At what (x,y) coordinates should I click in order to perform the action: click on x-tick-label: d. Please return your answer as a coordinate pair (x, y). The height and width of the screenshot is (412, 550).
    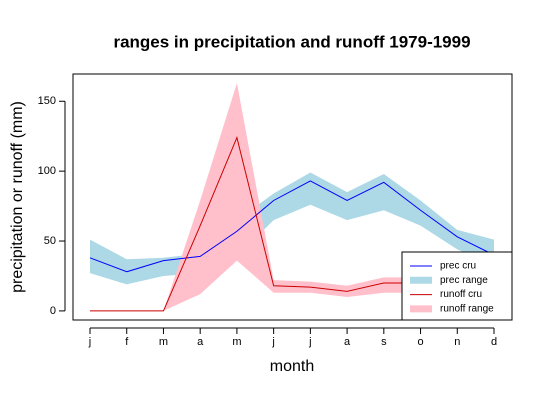
    Looking at the image, I should click on (494, 342).